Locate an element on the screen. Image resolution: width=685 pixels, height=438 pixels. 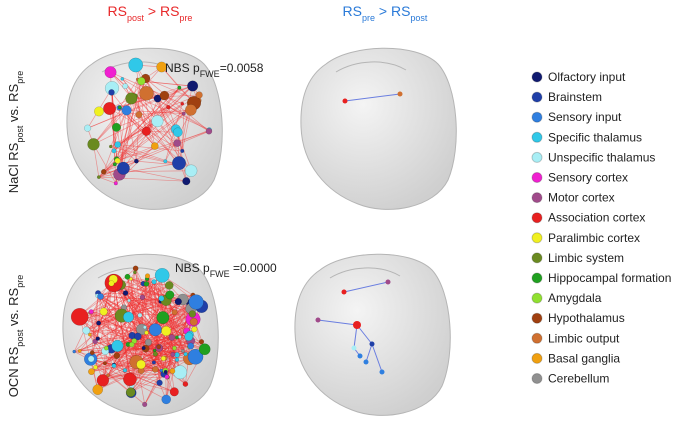
legend-label: Specific thalamus is located at coordinates (595, 137).